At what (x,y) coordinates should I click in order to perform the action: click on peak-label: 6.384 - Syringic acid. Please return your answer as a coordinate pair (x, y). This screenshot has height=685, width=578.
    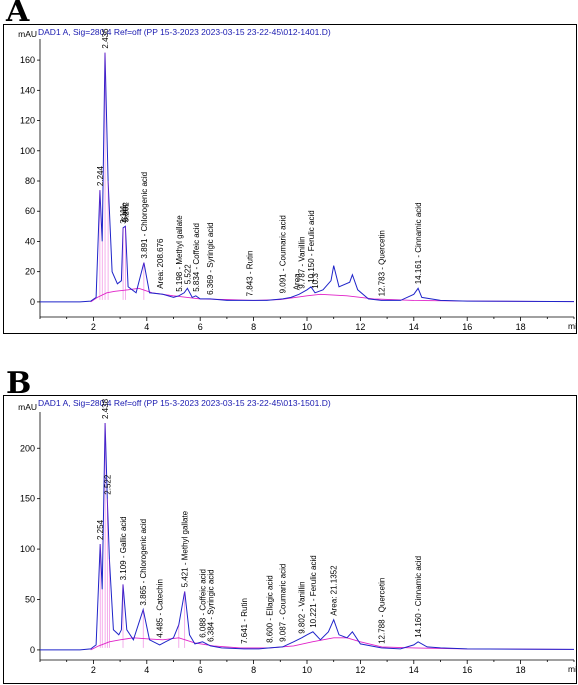
    Looking at the image, I should click on (211, 605).